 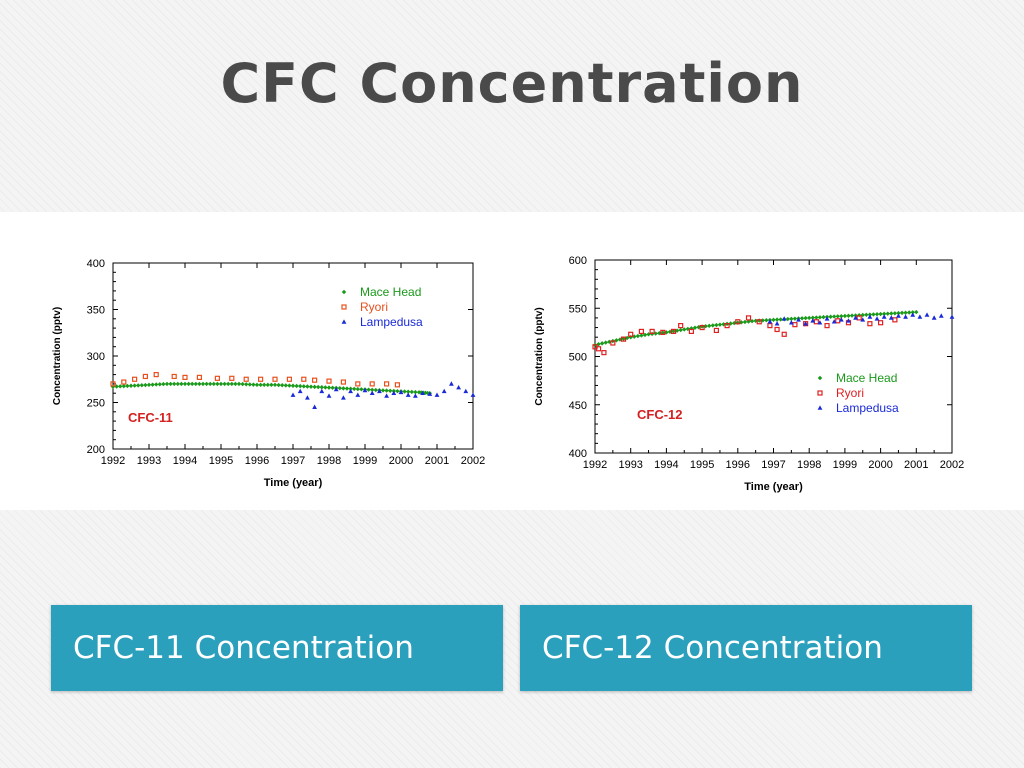 I want to click on cfc11-x-tick-label: 1998, so click(x=329, y=461).